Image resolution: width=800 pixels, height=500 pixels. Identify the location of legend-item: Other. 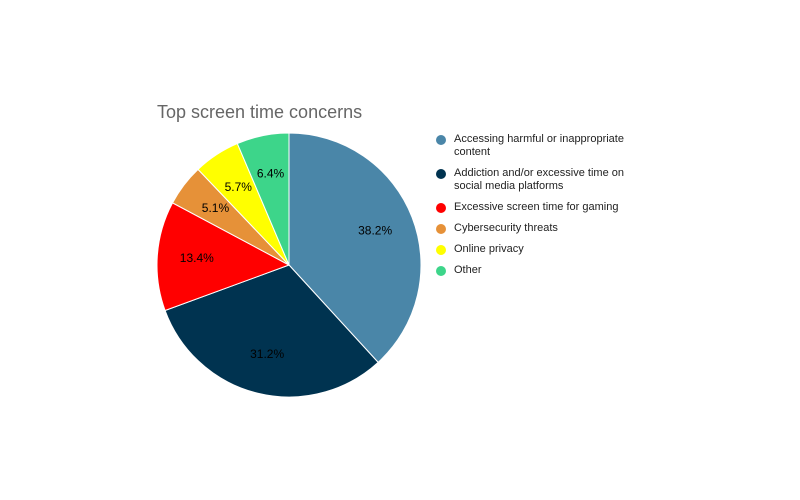
(543, 270).